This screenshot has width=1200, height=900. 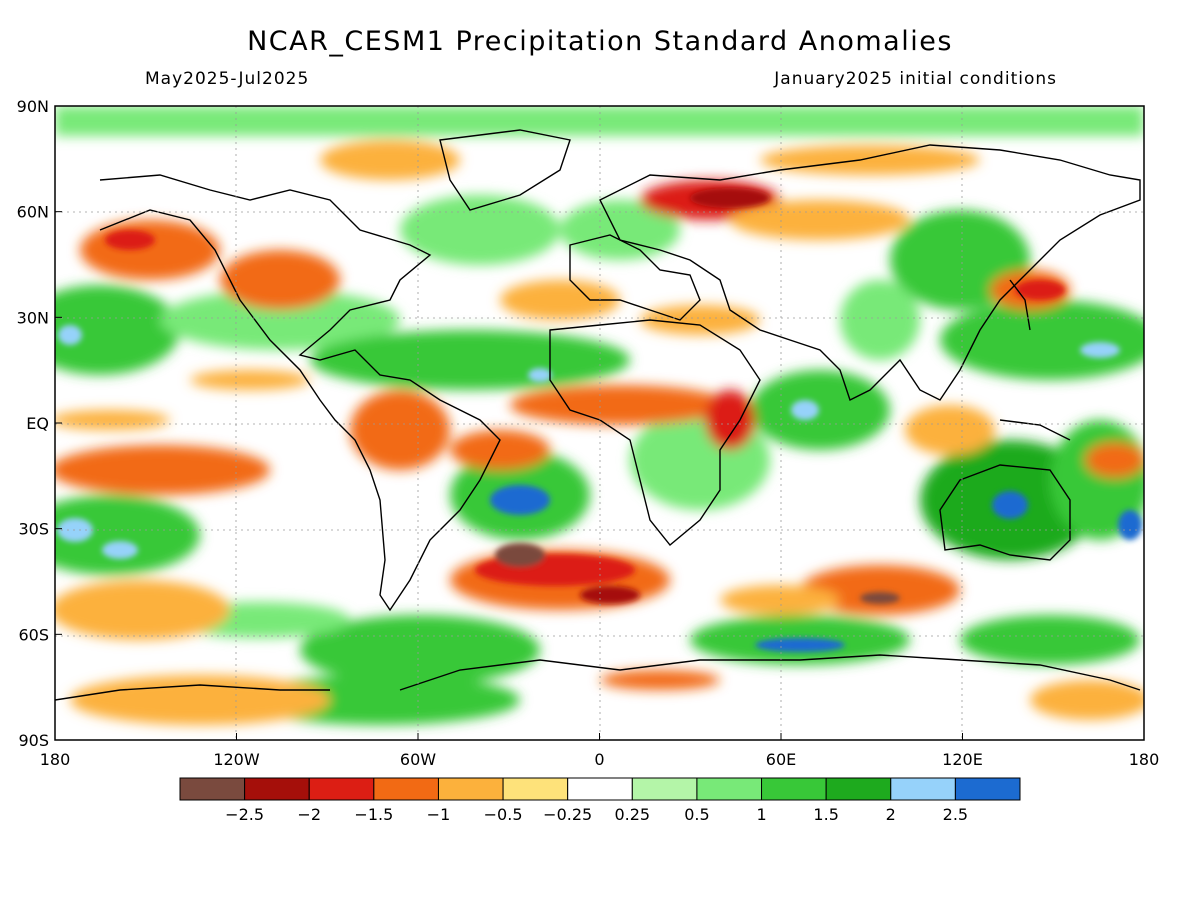 What do you see at coordinates (891, 814) in the screenshot?
I see `colorbar-label: 2` at bounding box center [891, 814].